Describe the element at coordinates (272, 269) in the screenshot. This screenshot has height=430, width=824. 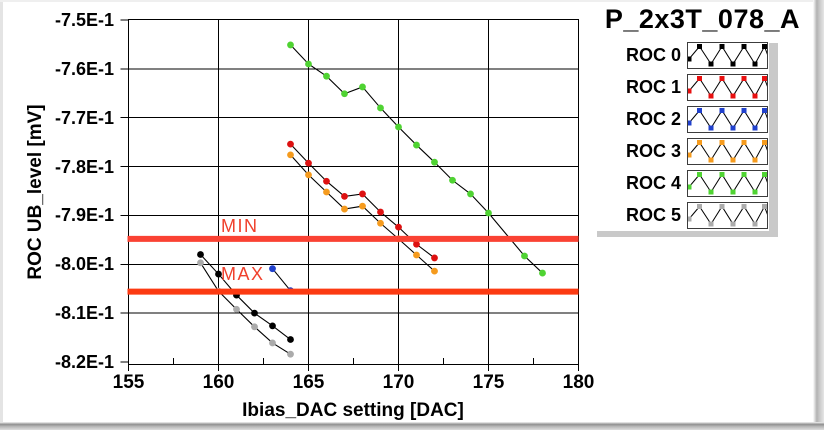
I see `marker-roc2` at that location.